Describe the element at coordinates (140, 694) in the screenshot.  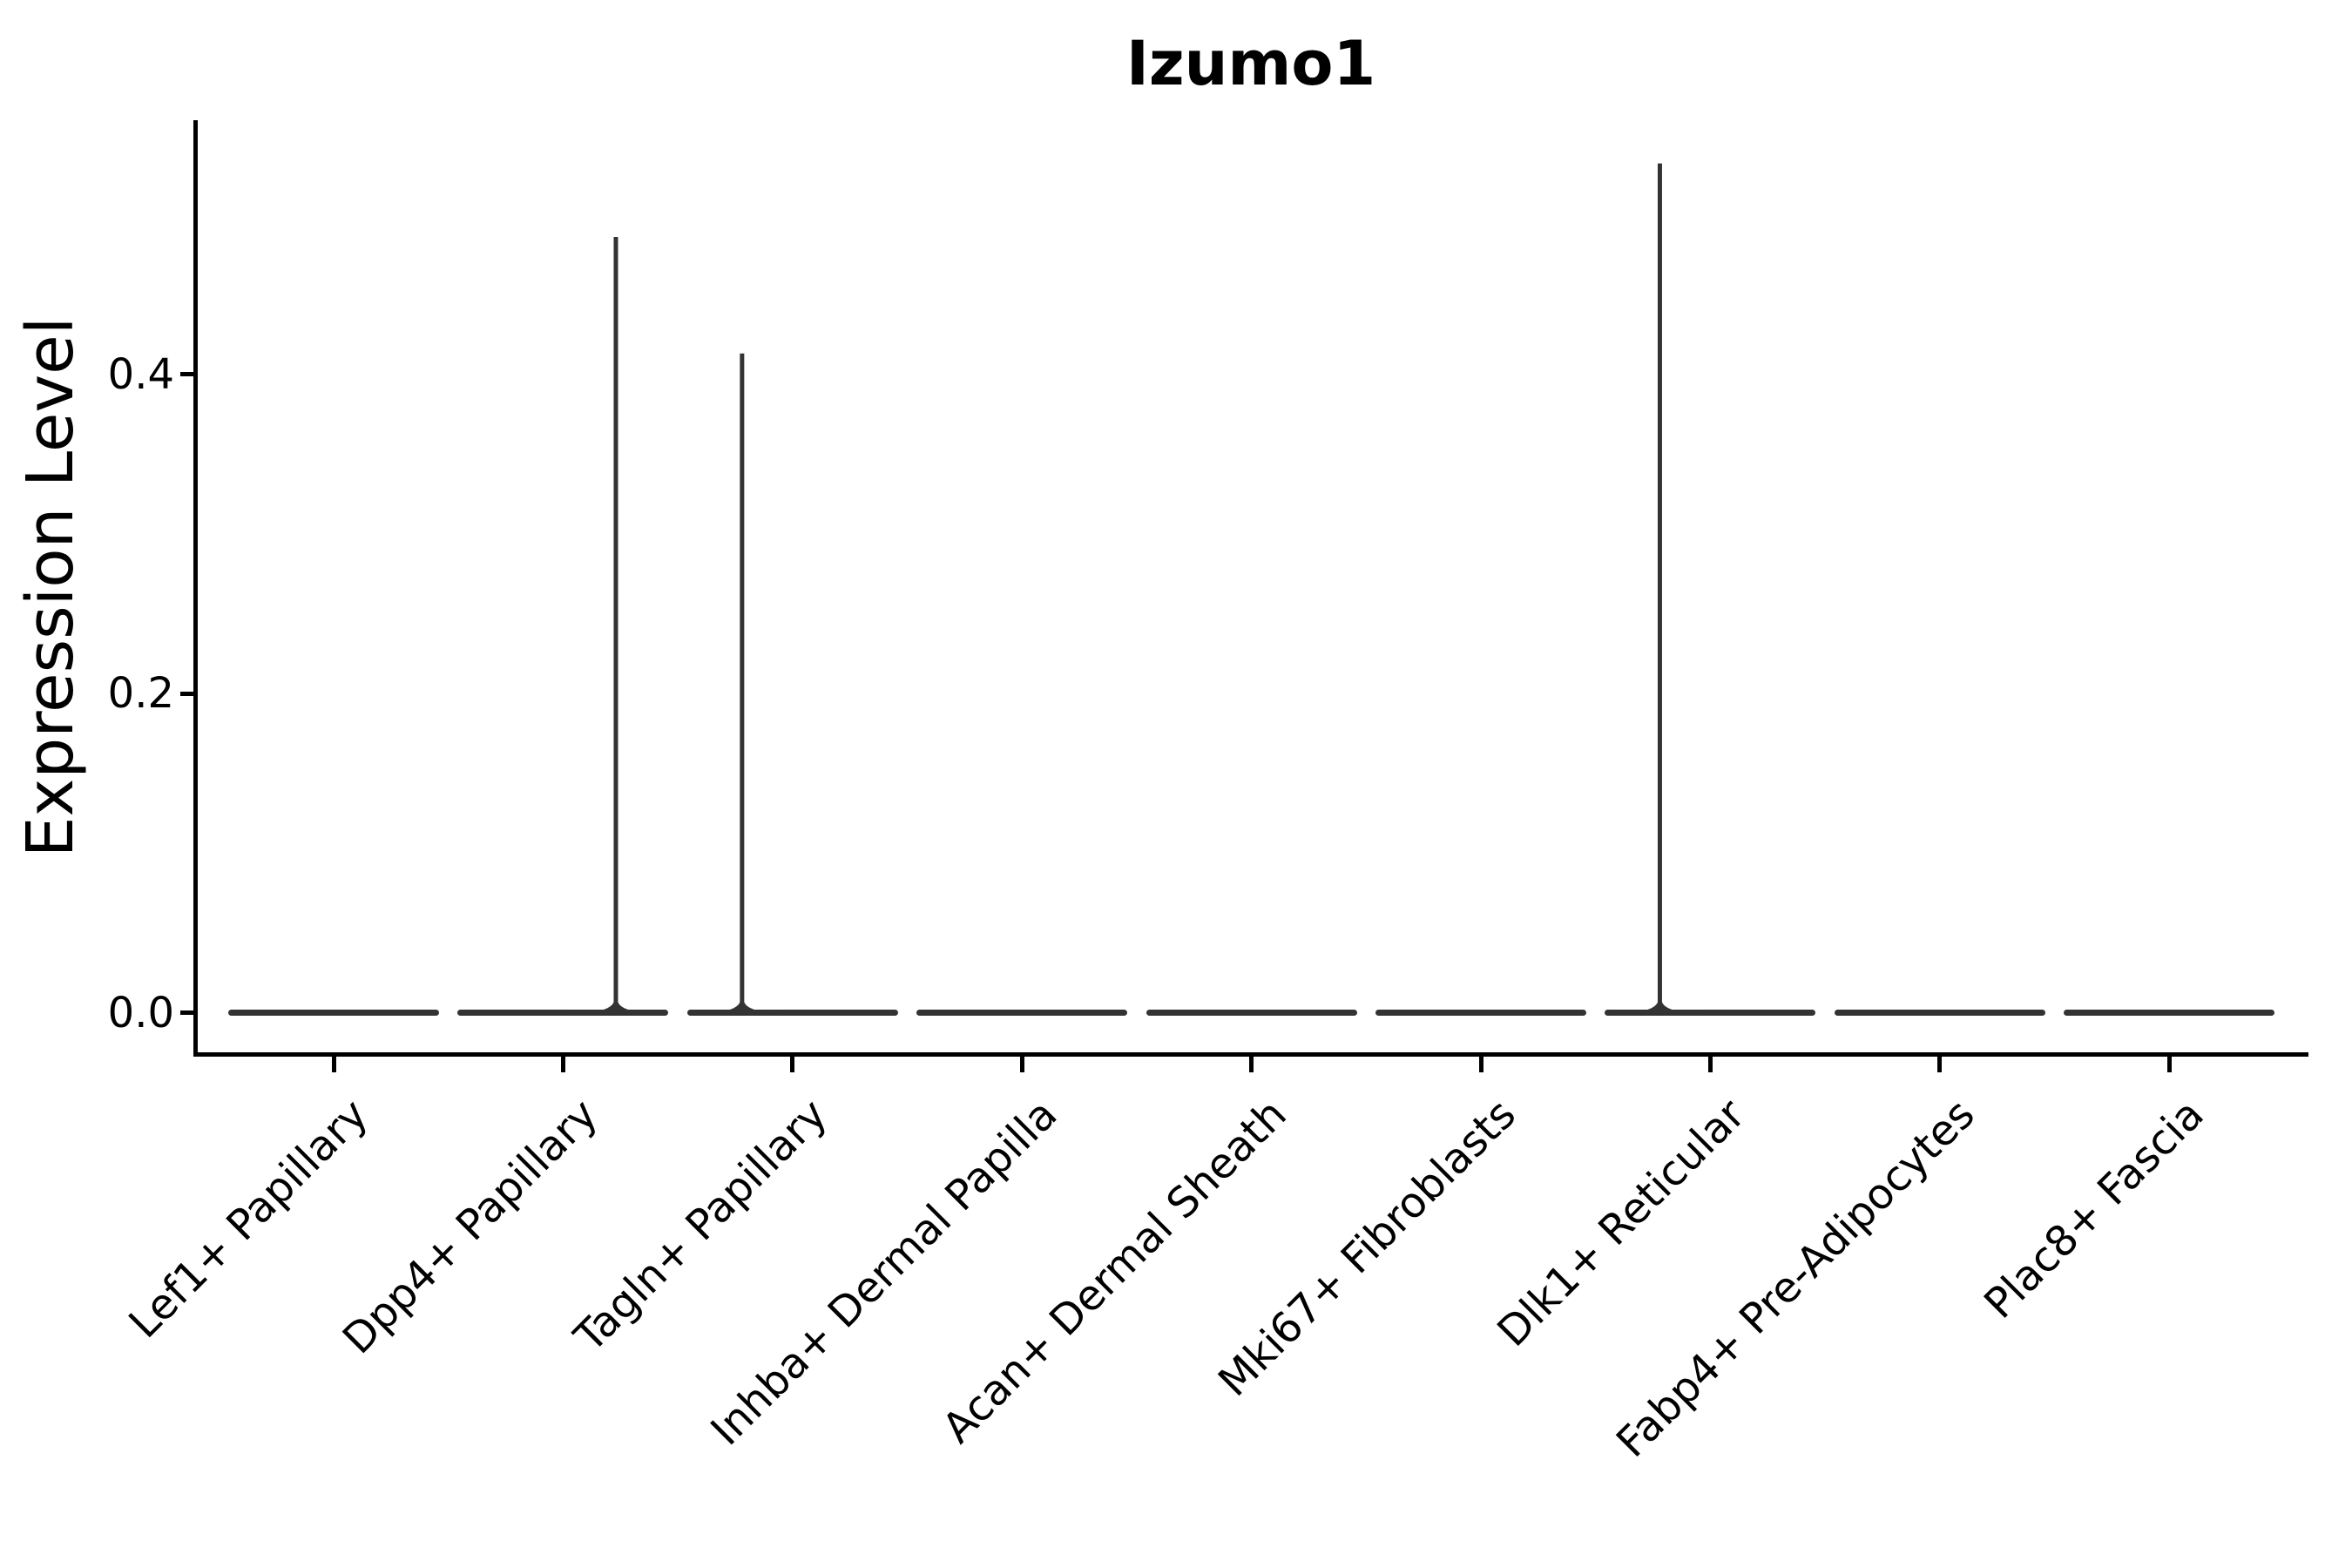
I see `y-tick-label: 0.2` at that location.